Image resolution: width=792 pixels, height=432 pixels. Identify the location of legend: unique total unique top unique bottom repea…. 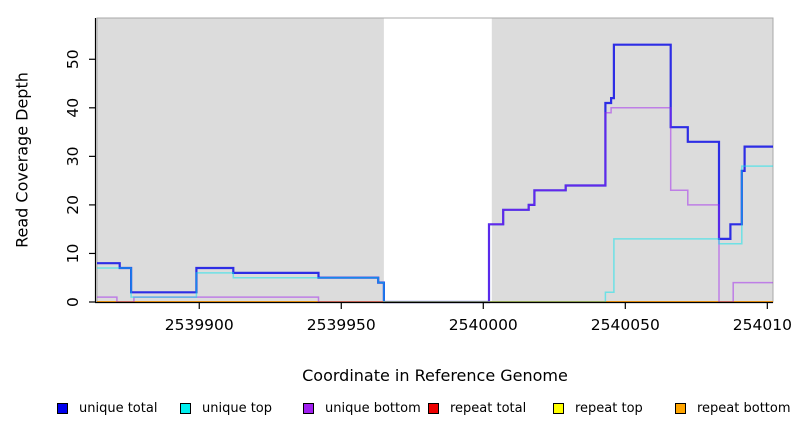
(396, 409).